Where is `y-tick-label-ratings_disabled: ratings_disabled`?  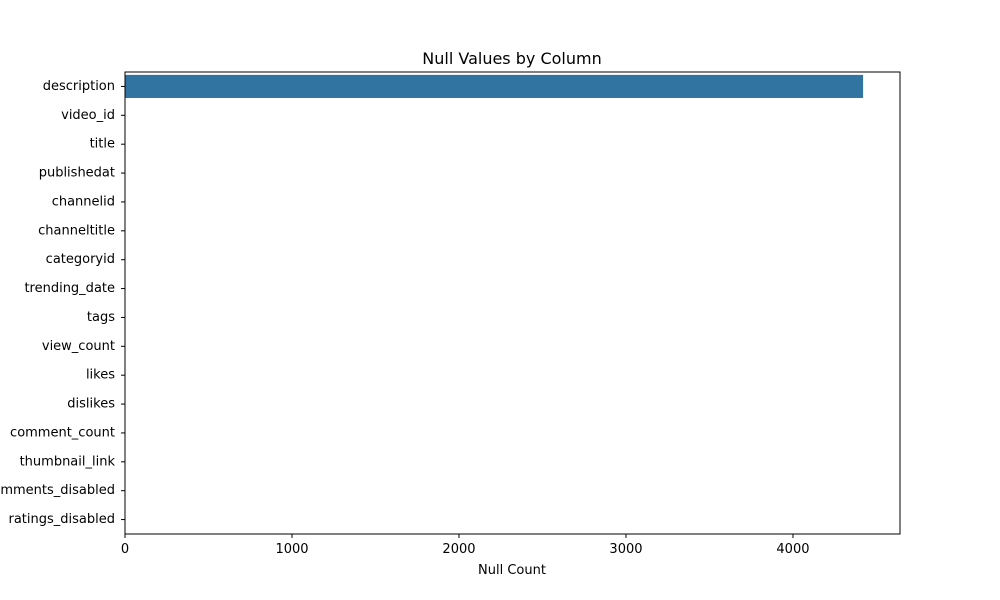 y-tick-label-ratings_disabled: ratings_disabled is located at coordinates (61, 519).